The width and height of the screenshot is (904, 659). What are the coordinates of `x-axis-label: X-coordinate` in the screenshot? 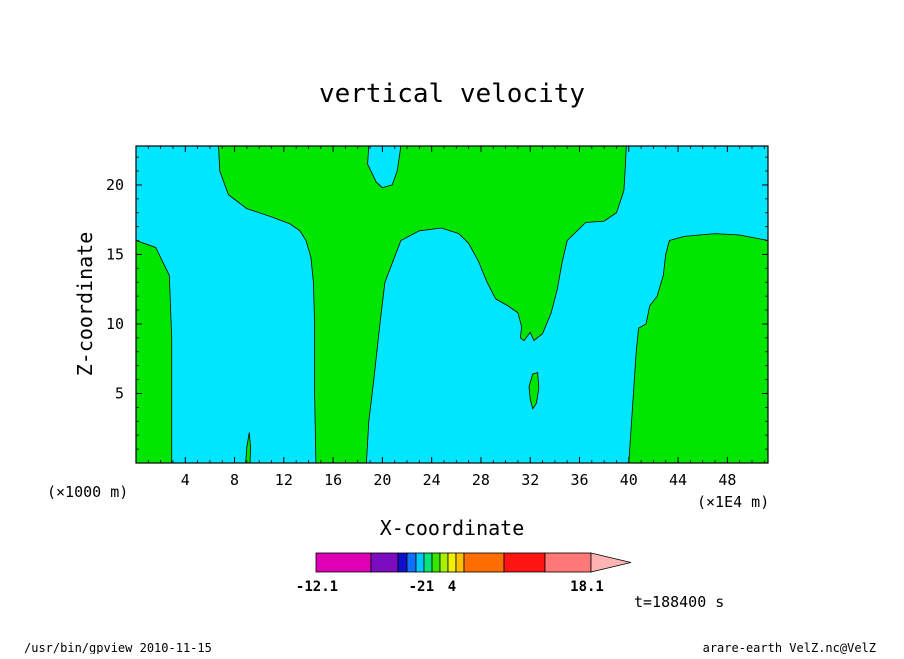 It's located at (452, 528).